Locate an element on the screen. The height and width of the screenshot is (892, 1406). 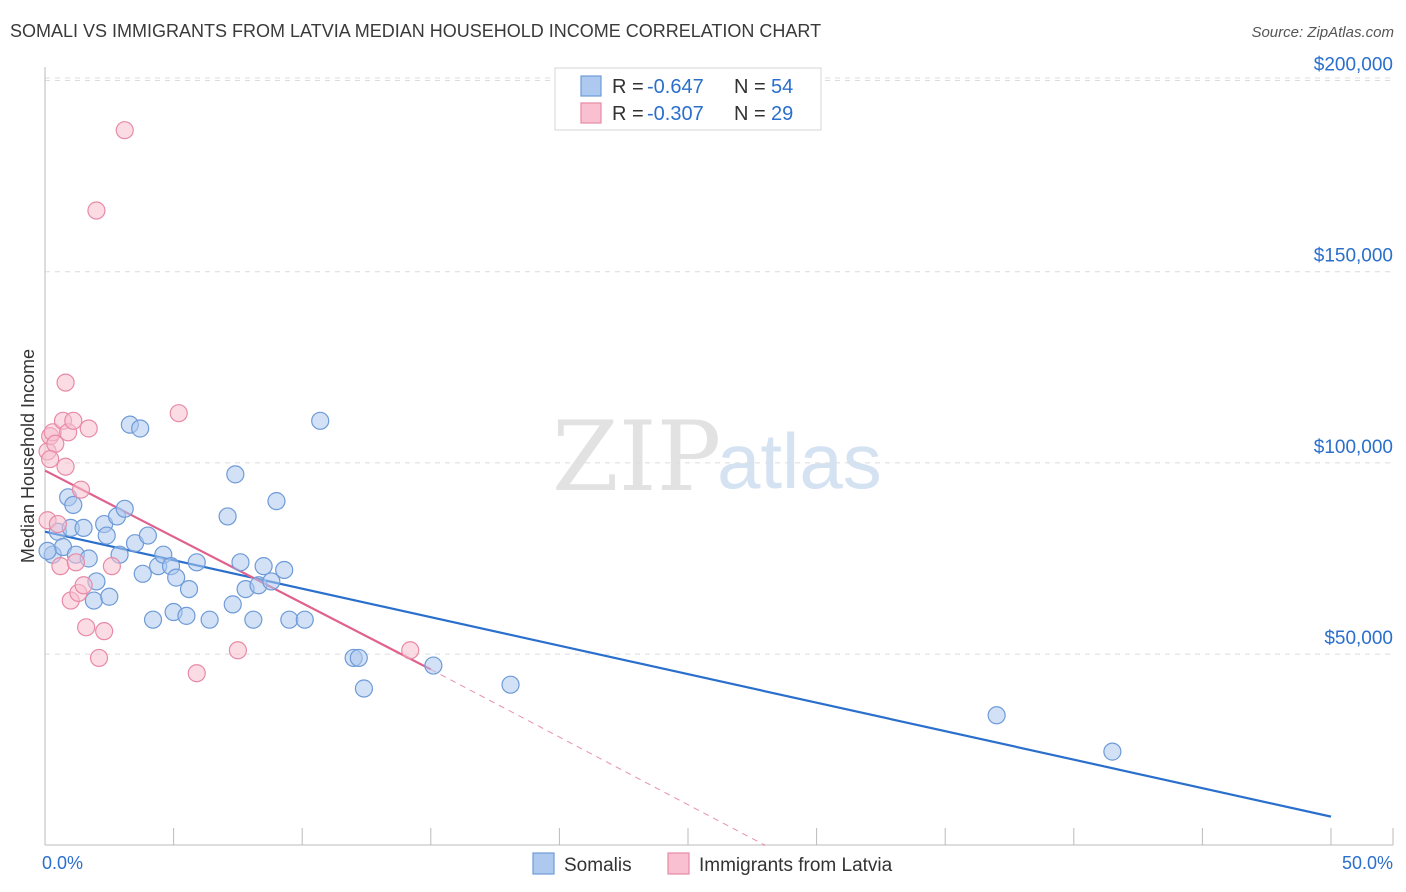
series-legend: Somalis Immigrants from Latvia is located at coordinates (712, 864).